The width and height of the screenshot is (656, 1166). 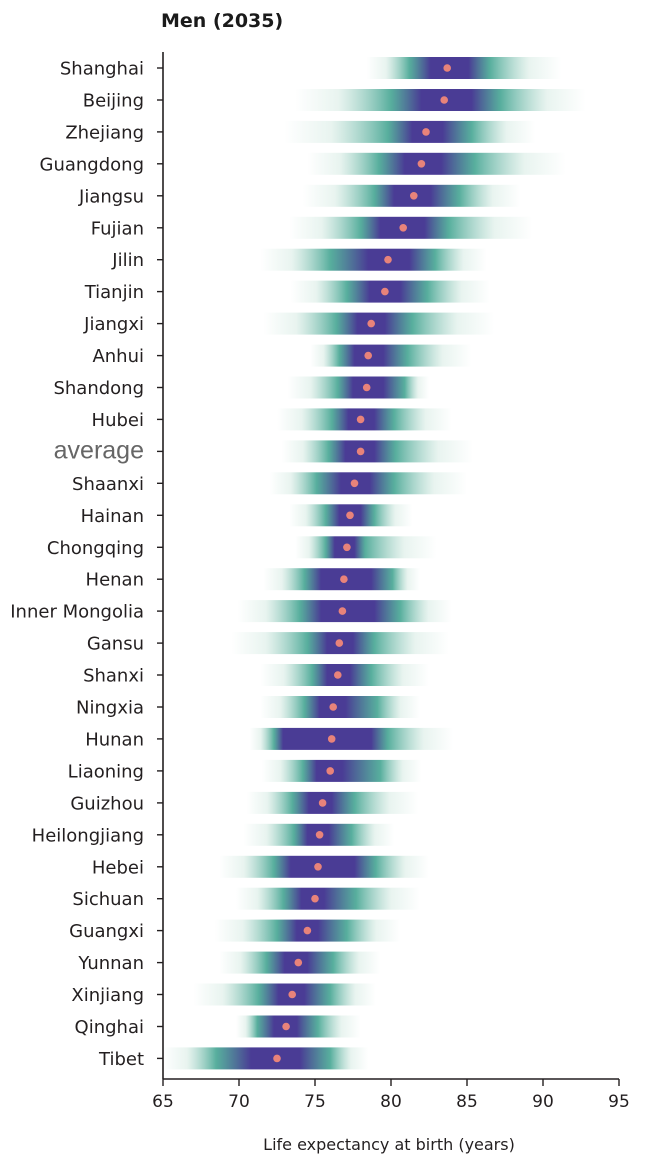 I want to click on row-label: Hebei, so click(x=118, y=867).